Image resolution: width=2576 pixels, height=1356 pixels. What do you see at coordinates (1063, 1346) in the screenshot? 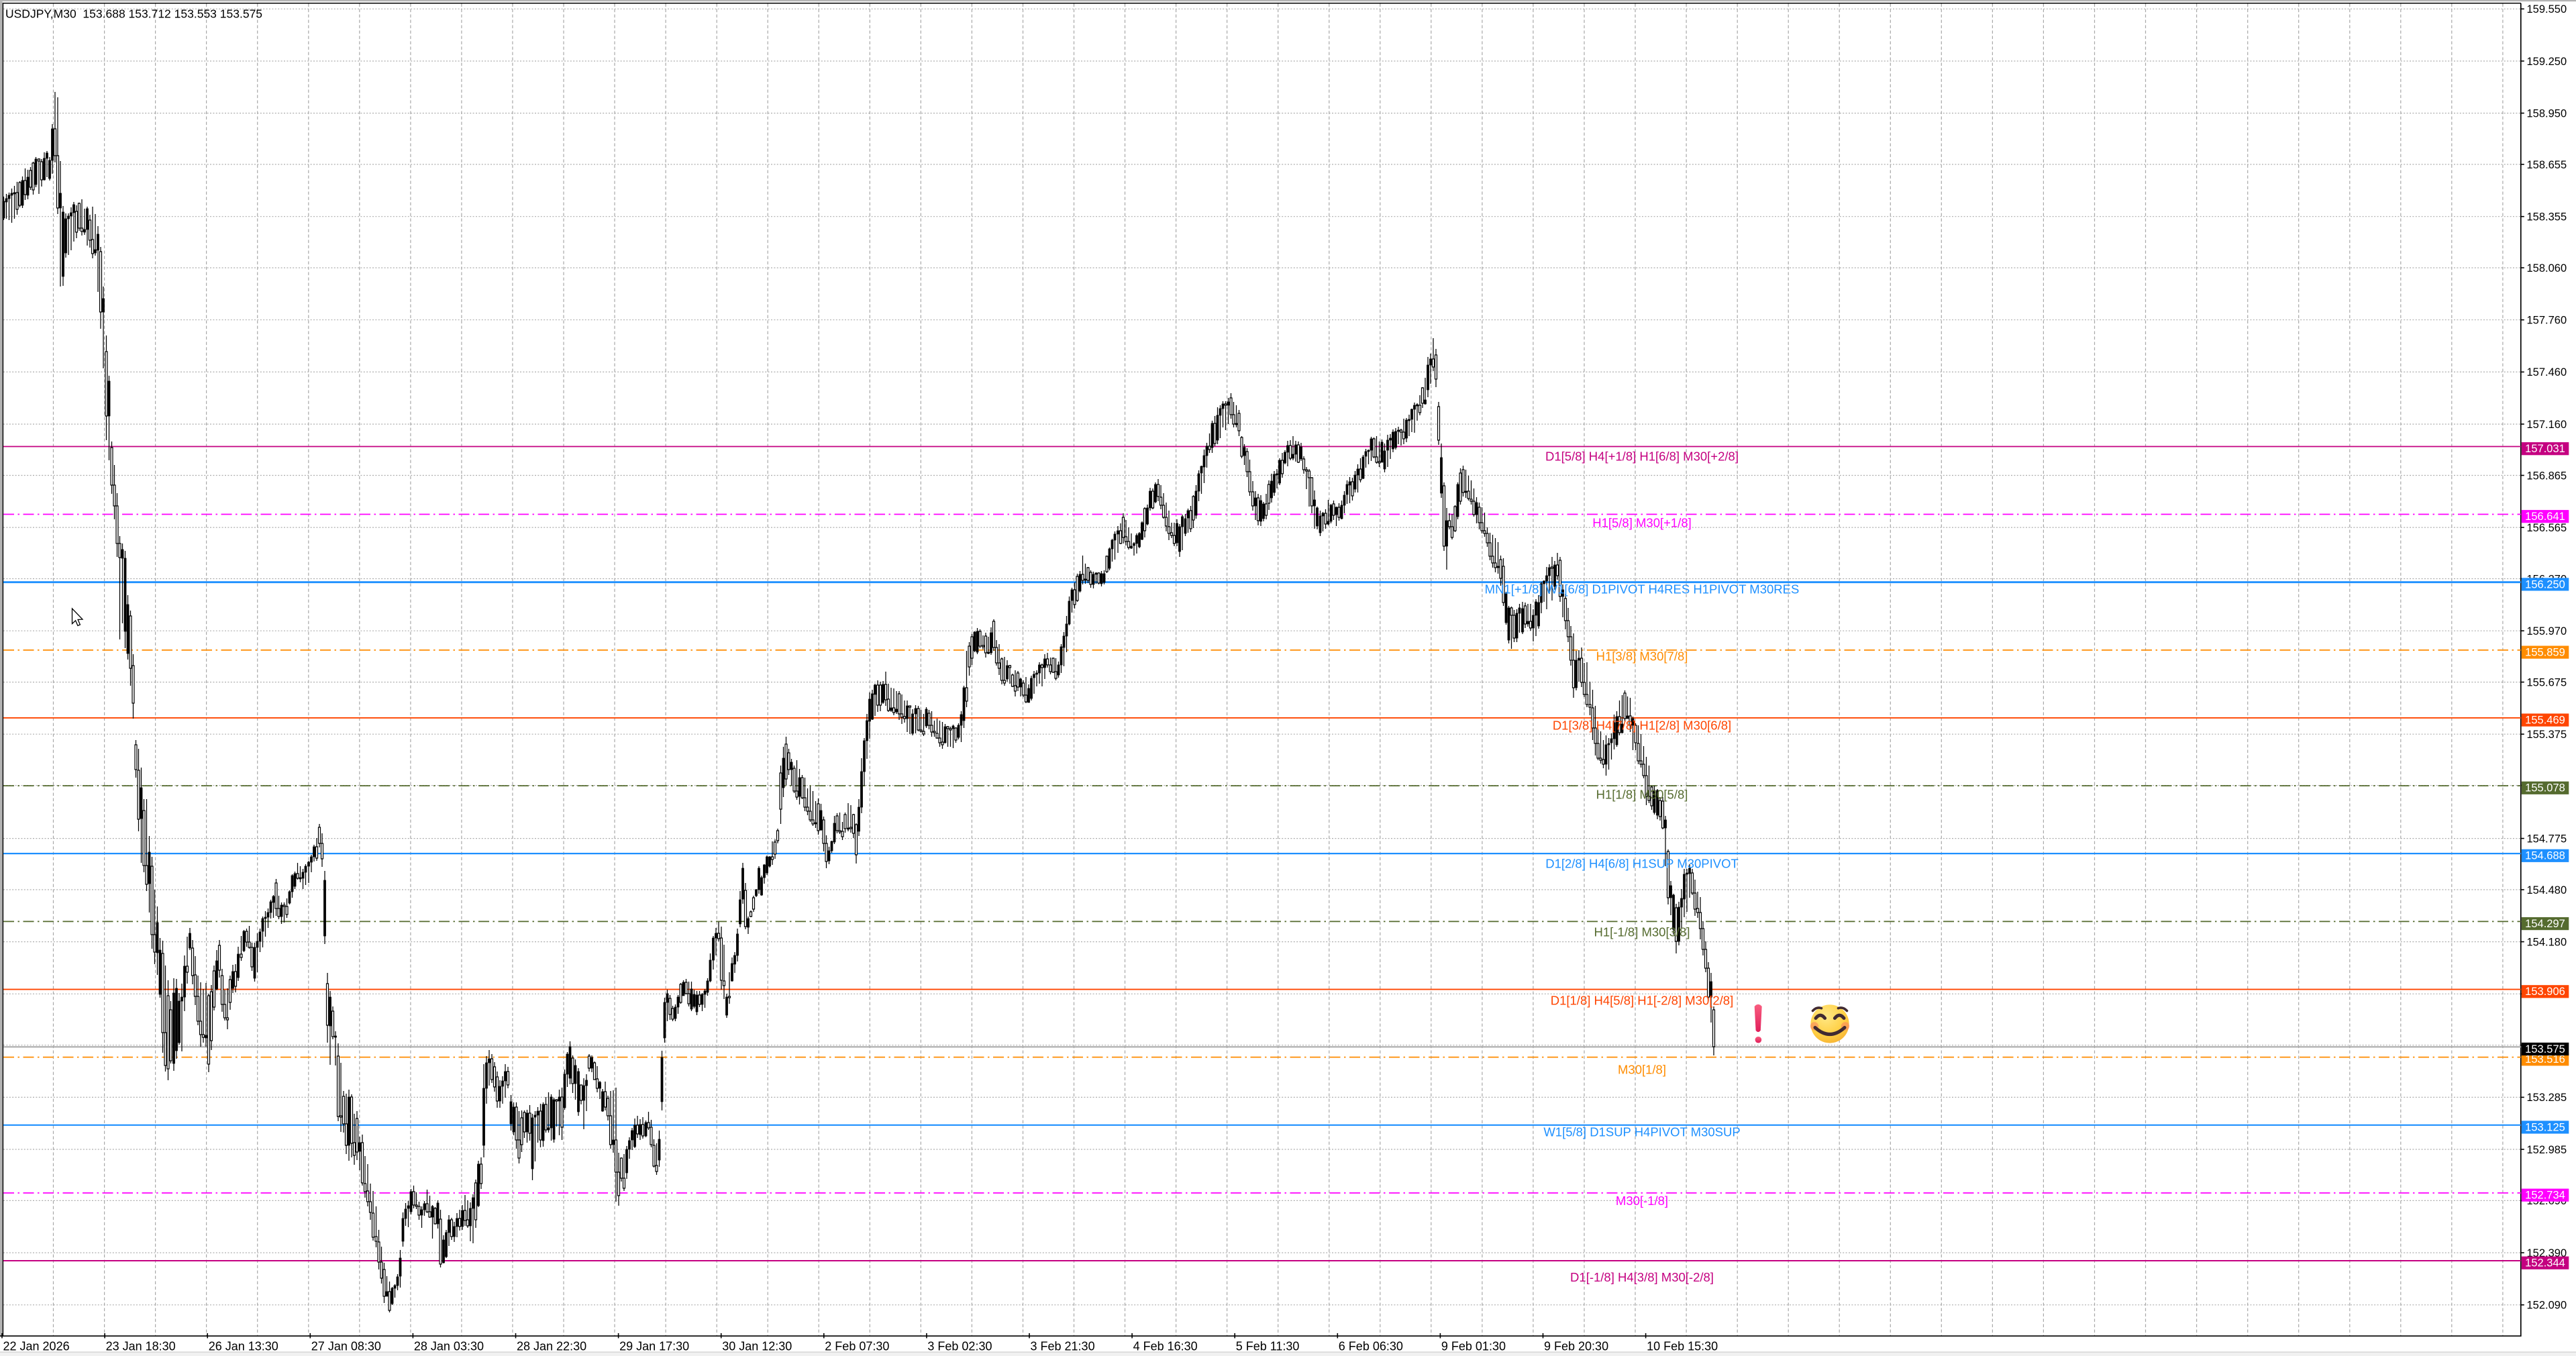
I see `svg-text: 3 Feb 21:30` at bounding box center [1063, 1346].